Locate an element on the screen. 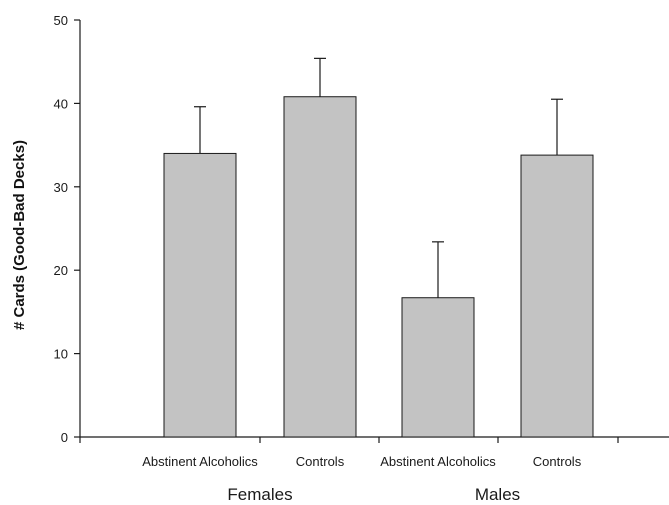 This screenshot has width=669, height=505. y-axis-title: # Cards (Good-Bad Decks) is located at coordinates (19, 235).